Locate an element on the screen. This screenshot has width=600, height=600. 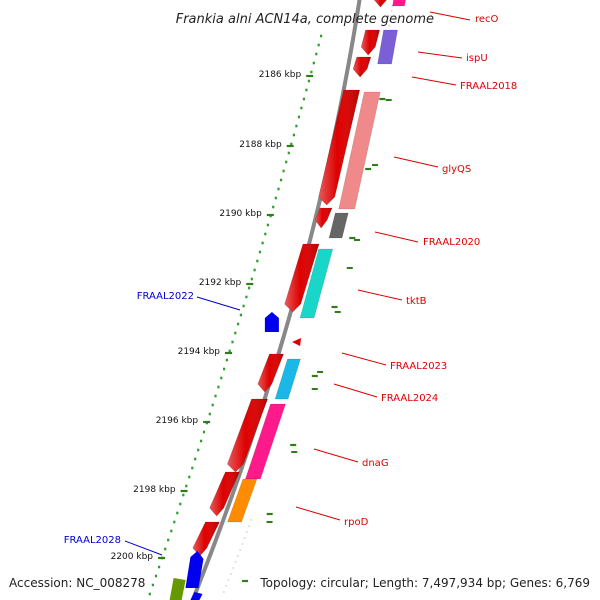
gene-FRAAL2024-shade is located at coordinates (270, 373).